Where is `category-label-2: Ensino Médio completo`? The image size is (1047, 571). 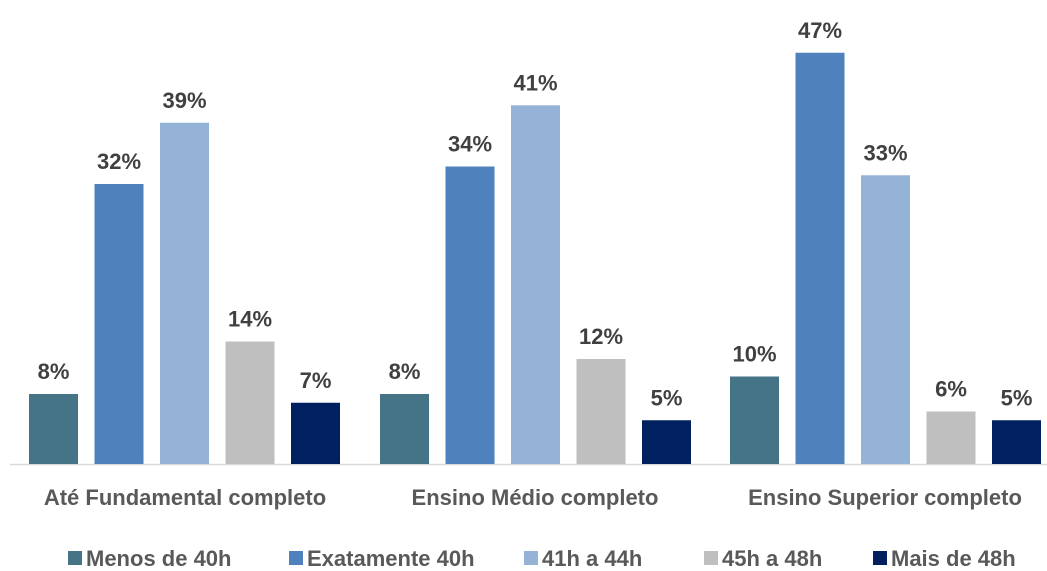
category-label-2: Ensino Médio completo is located at coordinates (535, 497).